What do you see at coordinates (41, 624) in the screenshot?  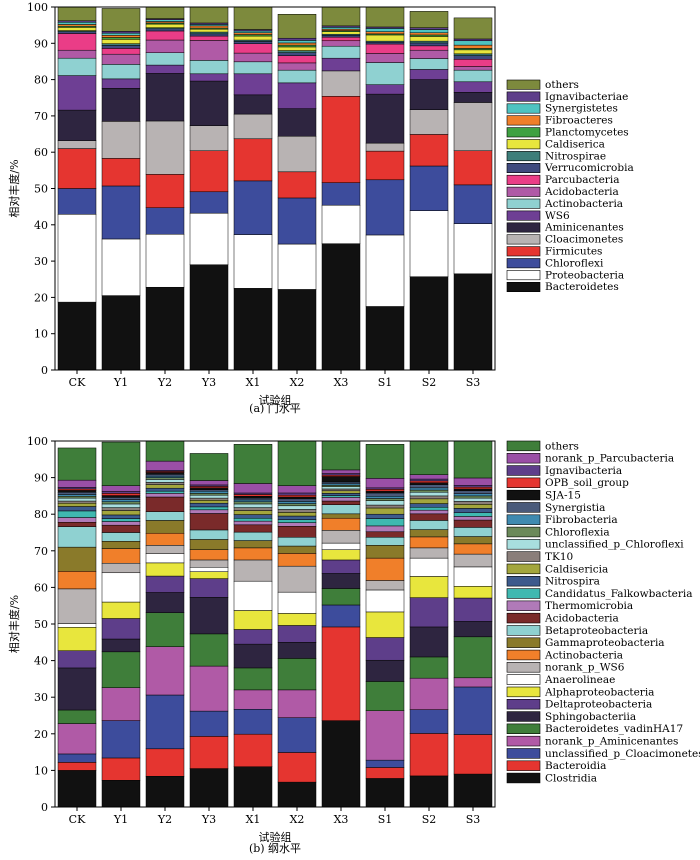 I see `y-tick-label: 50` at bounding box center [41, 624].